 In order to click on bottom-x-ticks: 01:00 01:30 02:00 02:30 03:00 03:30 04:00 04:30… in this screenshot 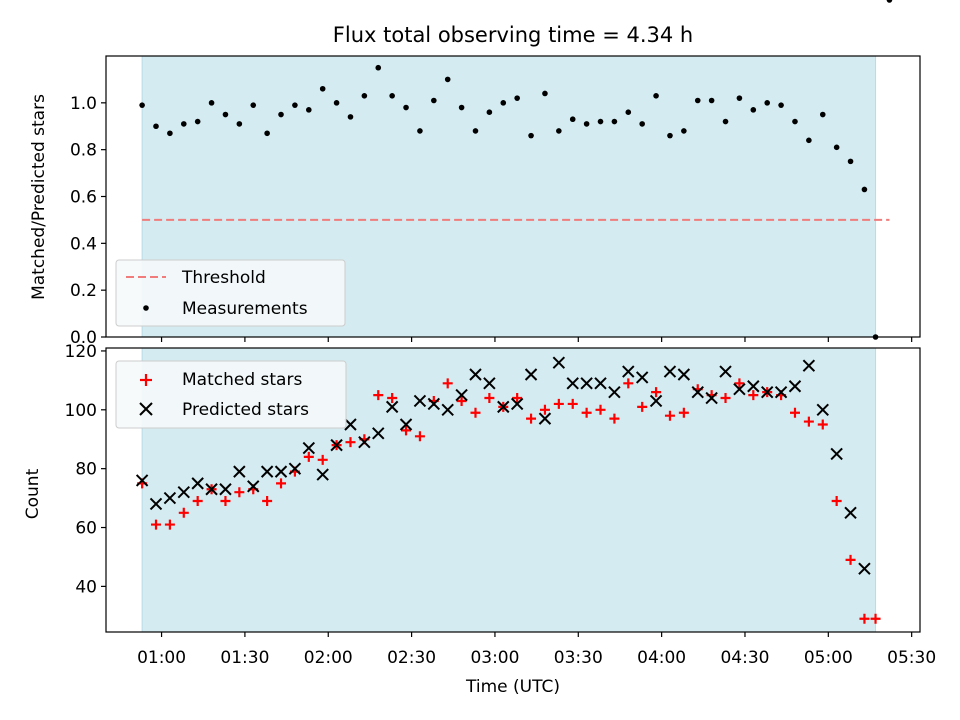, I will do `click(536, 650)`.